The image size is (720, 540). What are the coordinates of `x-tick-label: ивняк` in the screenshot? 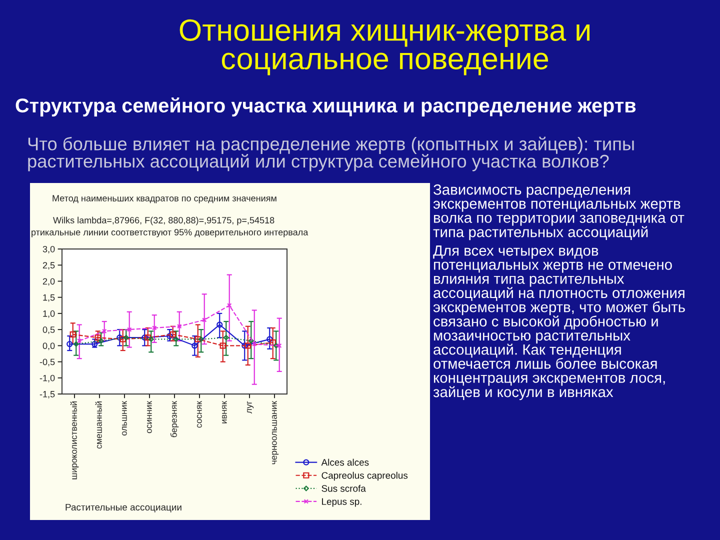 It's located at (224, 412).